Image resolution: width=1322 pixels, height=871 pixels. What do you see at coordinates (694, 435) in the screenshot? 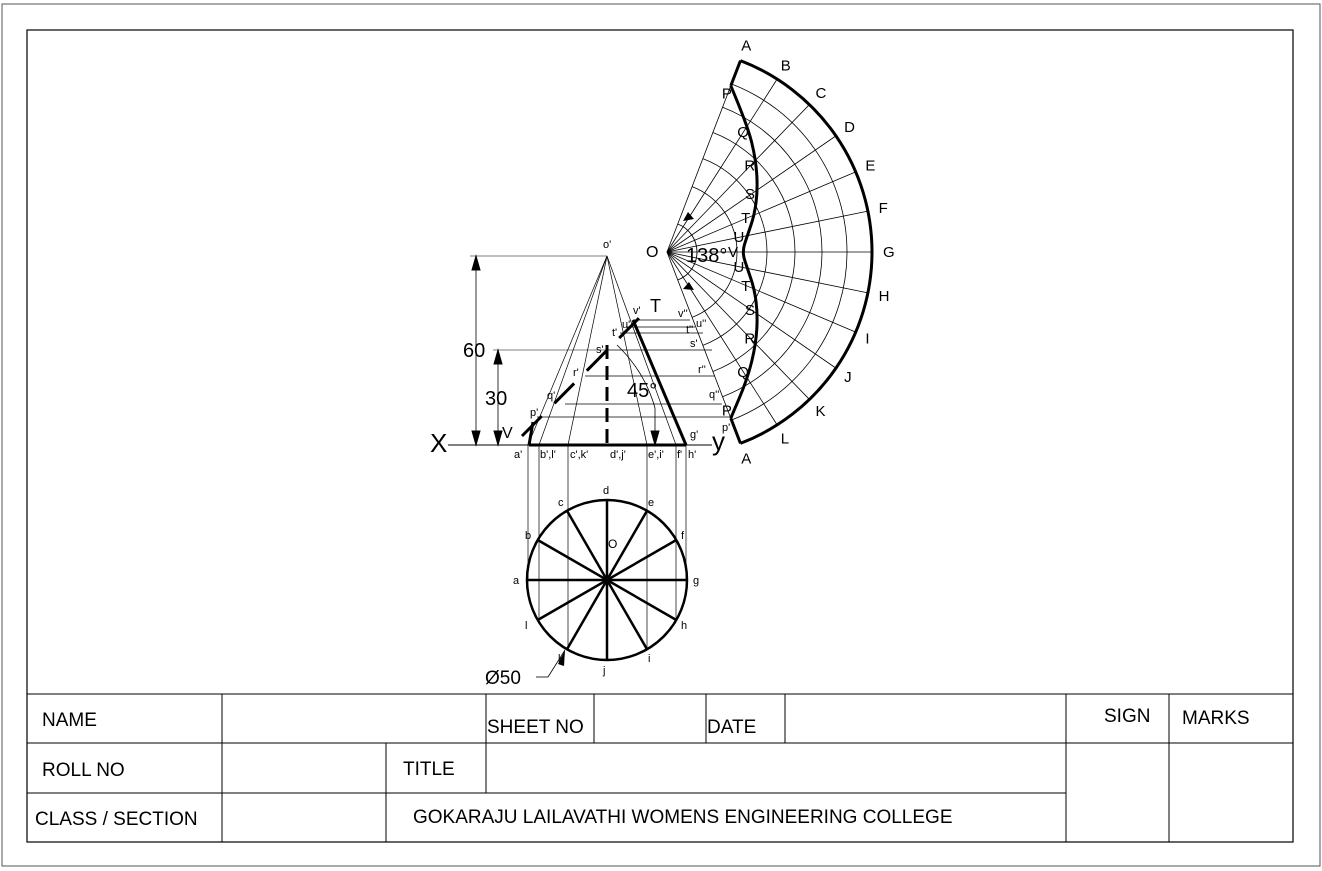
I see `base-label: g'` at bounding box center [694, 435].